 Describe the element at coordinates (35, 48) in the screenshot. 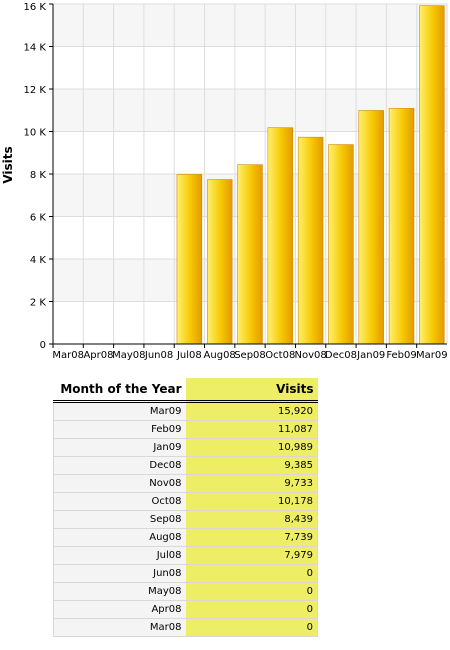

I see `y-tick-label: 14 K` at that location.